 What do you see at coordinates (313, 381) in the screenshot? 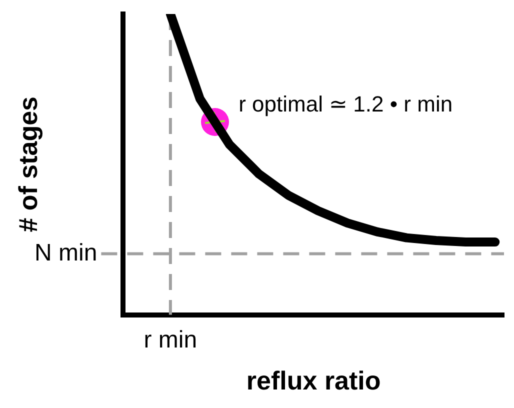
I see `x-axis-title: reflux ratio` at bounding box center [313, 381].